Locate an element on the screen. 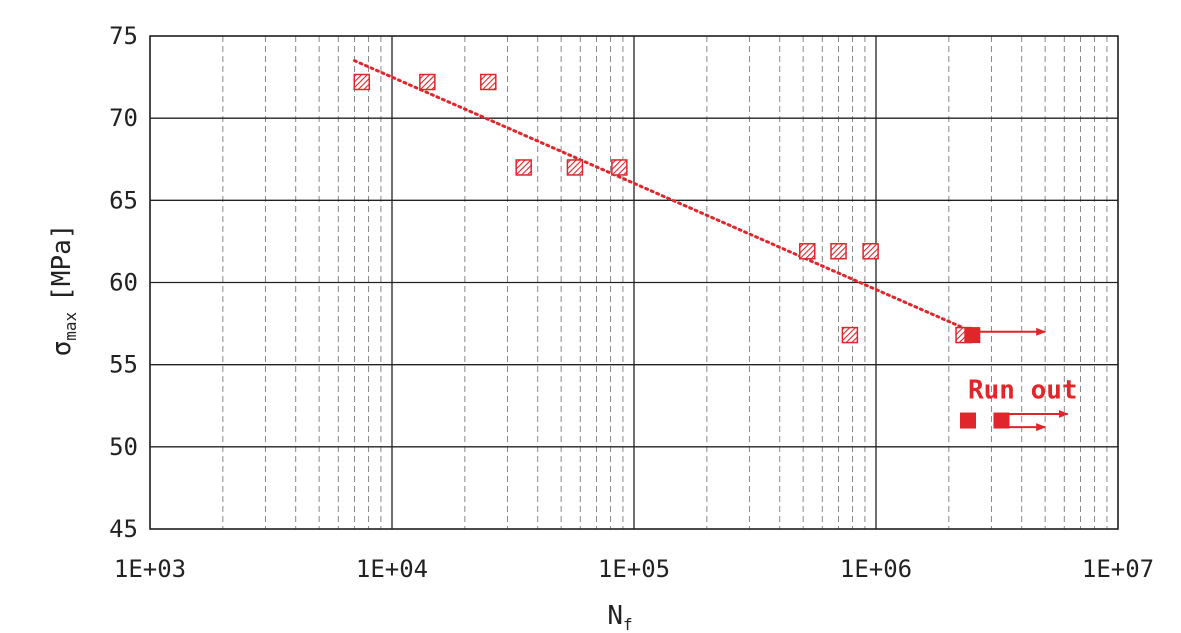  x-tick-label: 1E+04 is located at coordinates (392, 569).